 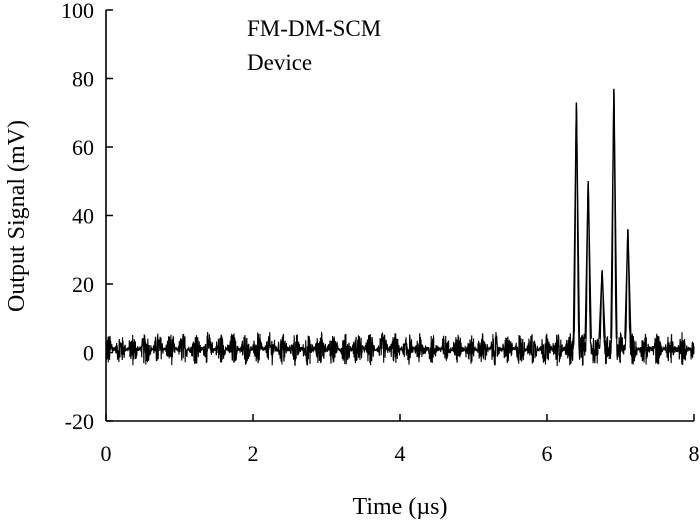 I want to click on y-tick-label: -20, so click(x=79, y=421).